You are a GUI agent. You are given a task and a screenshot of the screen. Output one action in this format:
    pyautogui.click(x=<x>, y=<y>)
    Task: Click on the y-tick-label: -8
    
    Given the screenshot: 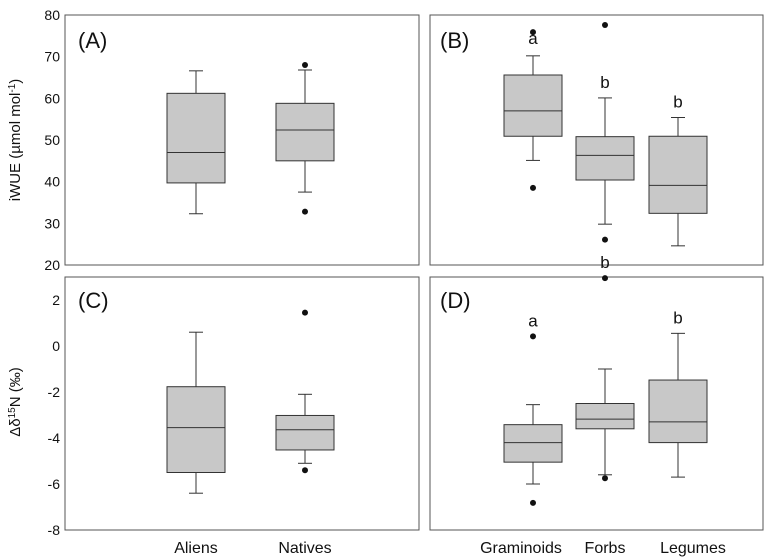 What is the action you would take?
    pyautogui.click(x=54, y=530)
    